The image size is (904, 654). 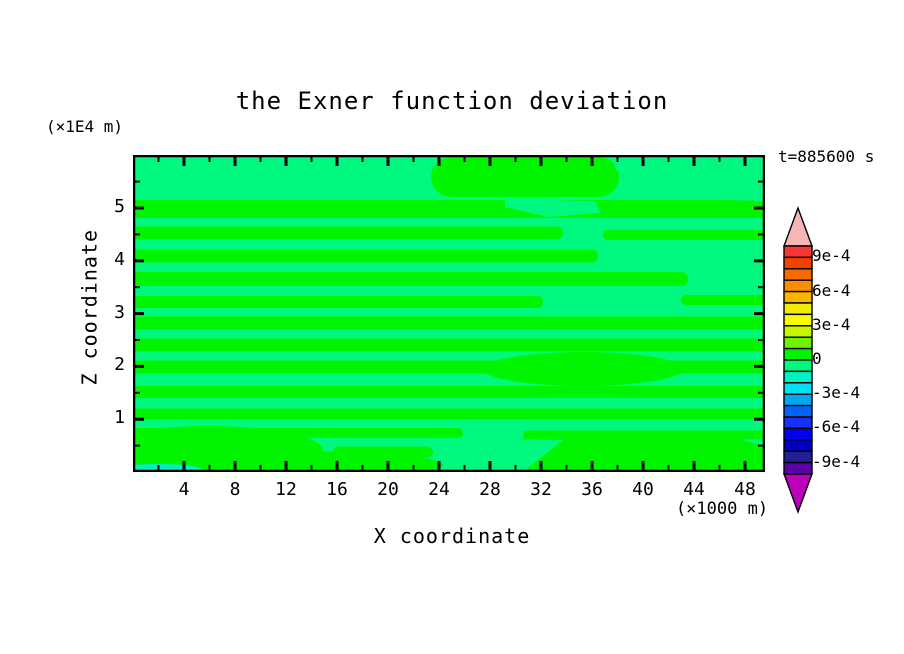 What do you see at coordinates (119, 312) in the screenshot?
I see `y-tick-label: 3` at bounding box center [119, 312].